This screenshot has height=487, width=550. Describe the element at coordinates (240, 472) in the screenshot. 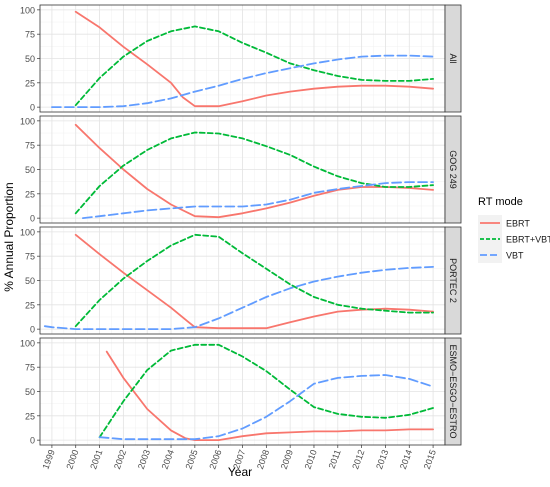

I see `x-axis-title: Year` at that location.